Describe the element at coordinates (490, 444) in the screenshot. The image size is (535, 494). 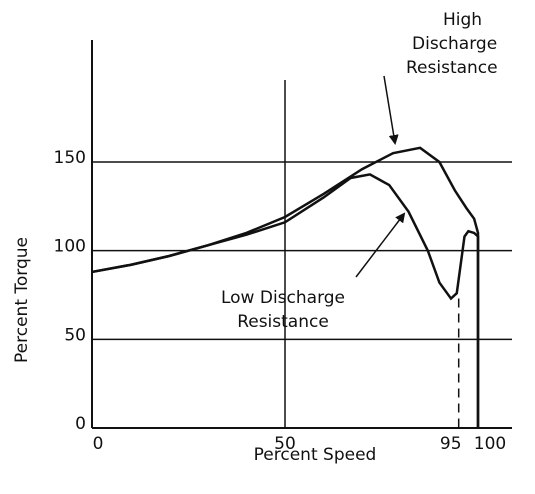
I see `x-tick-label: 100` at that location.